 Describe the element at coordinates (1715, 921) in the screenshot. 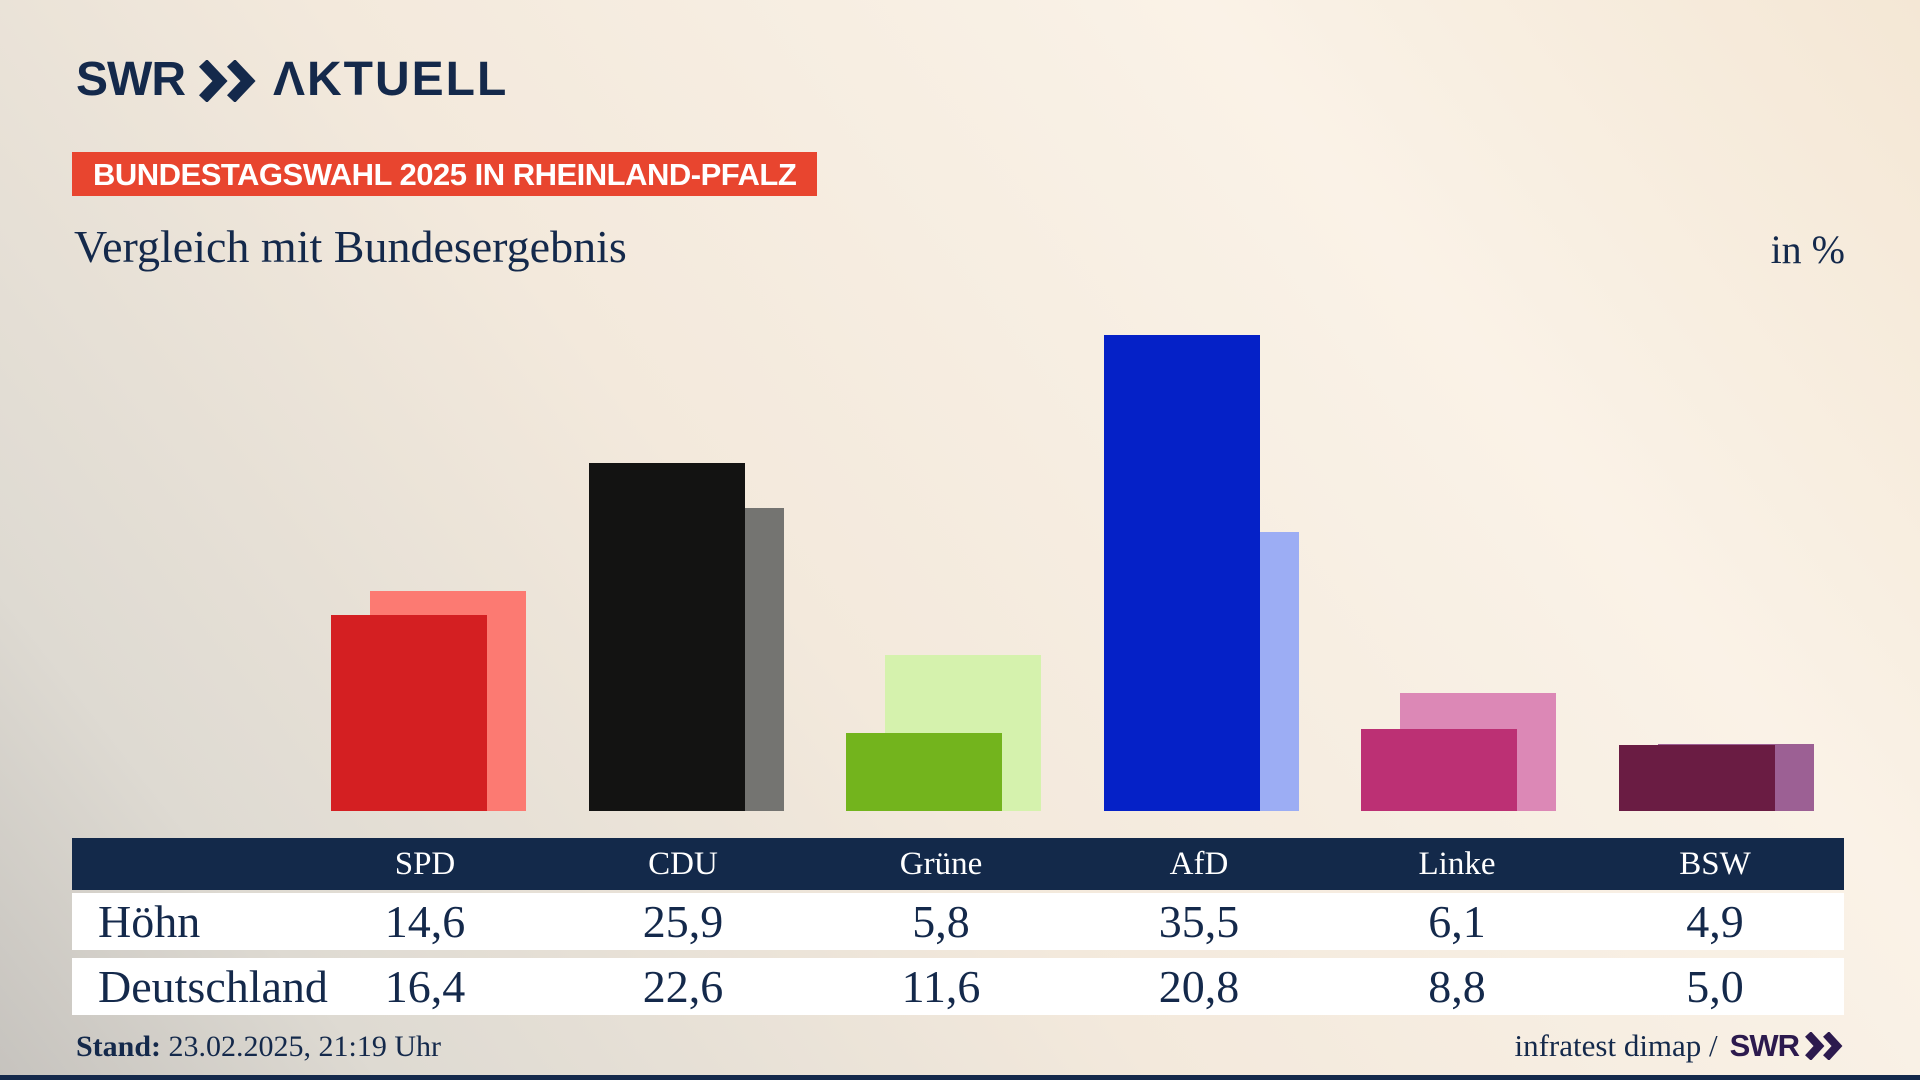

I see `value-hoehn-bsw: 4,9` at that location.